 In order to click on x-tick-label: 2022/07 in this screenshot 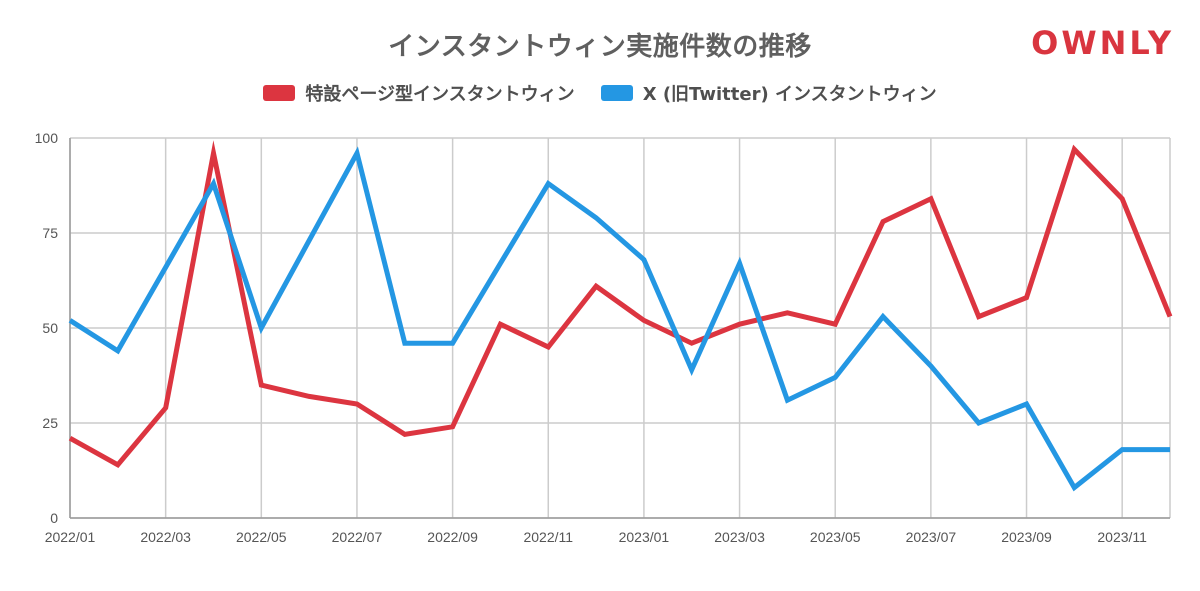, I will do `click(357, 537)`.